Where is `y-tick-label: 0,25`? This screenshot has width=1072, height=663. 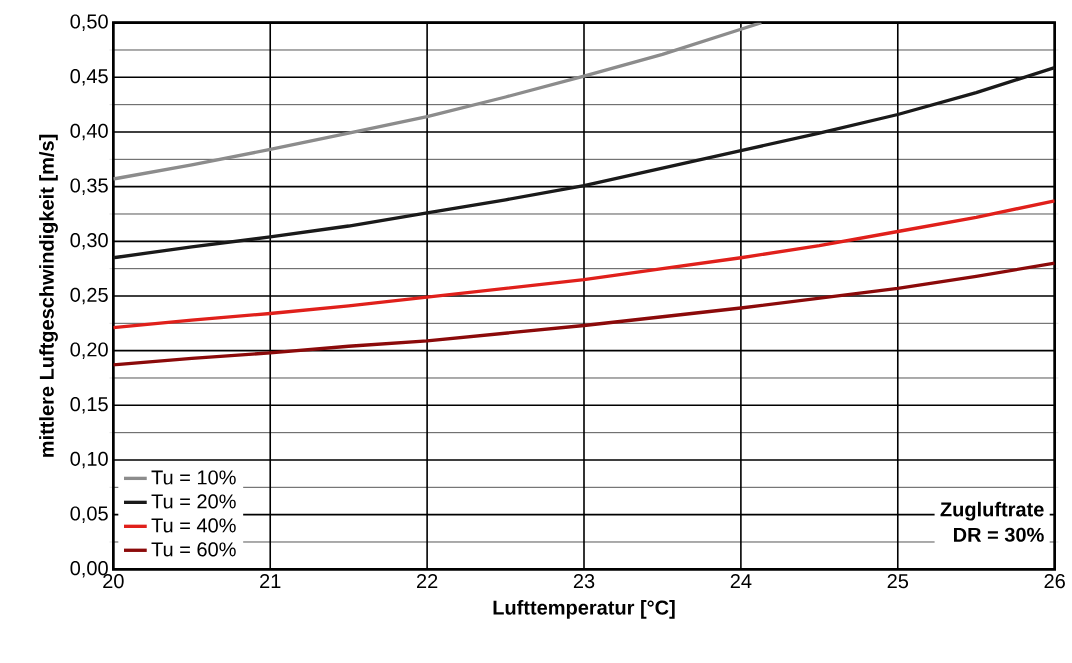 y-tick-label: 0,25 is located at coordinates (89, 296).